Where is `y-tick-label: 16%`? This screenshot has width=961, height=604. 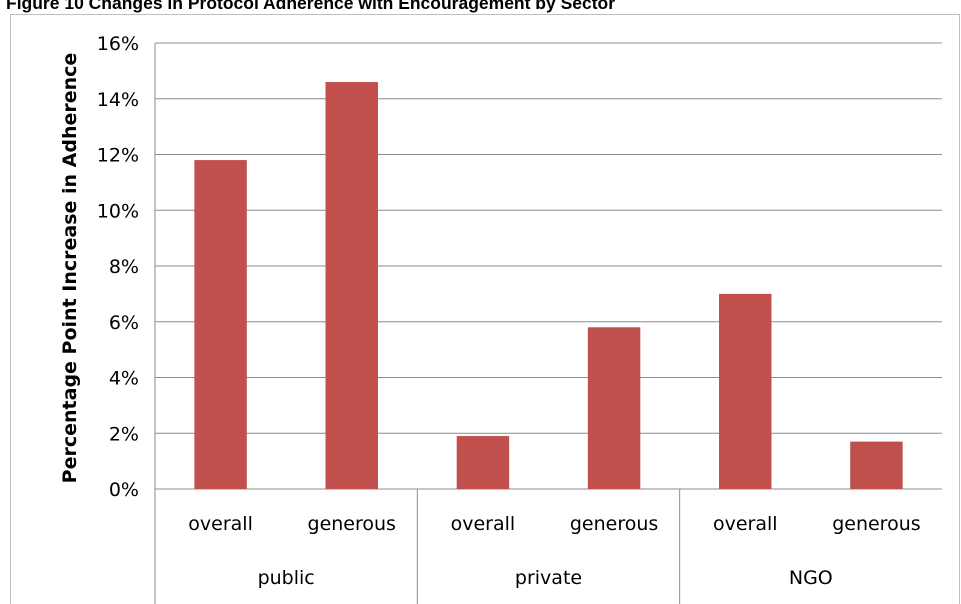
y-tick-label: 16% is located at coordinates (118, 44).